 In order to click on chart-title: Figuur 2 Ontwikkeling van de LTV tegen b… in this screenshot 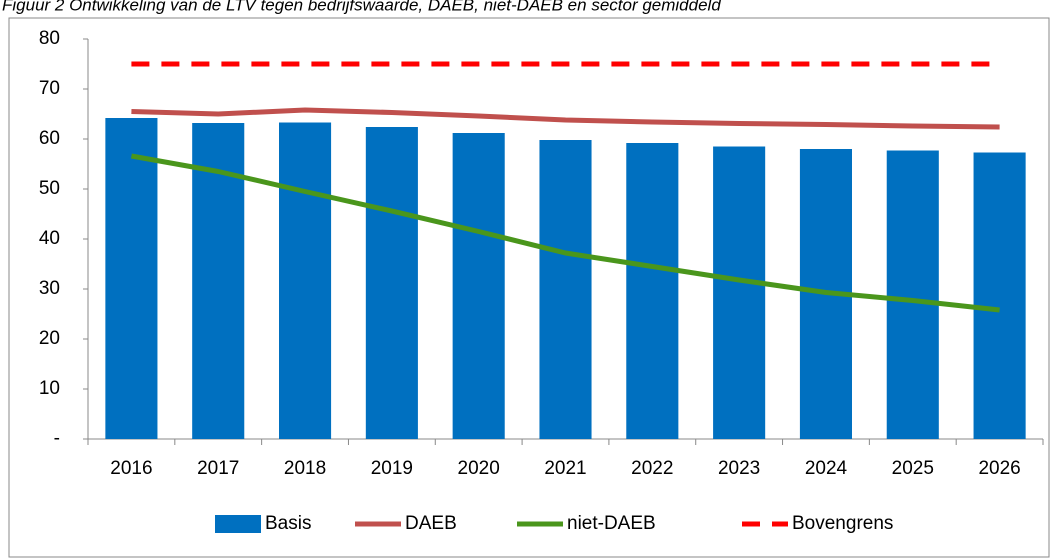, I will do `click(361, 7)`.